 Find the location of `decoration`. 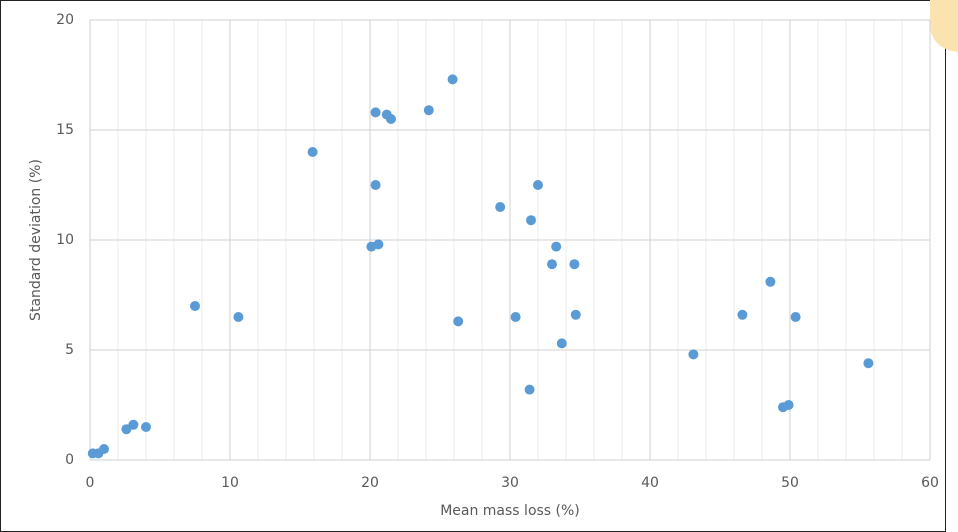

decoration is located at coordinates (944, 26).